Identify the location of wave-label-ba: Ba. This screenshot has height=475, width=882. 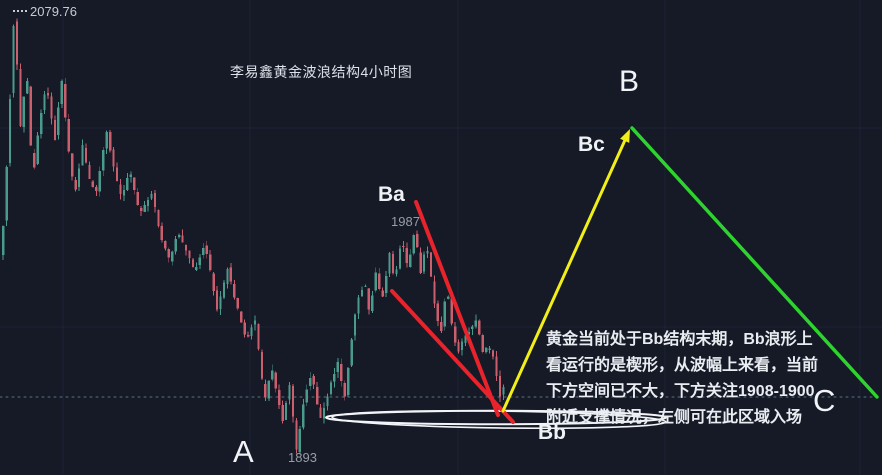
(391, 194).